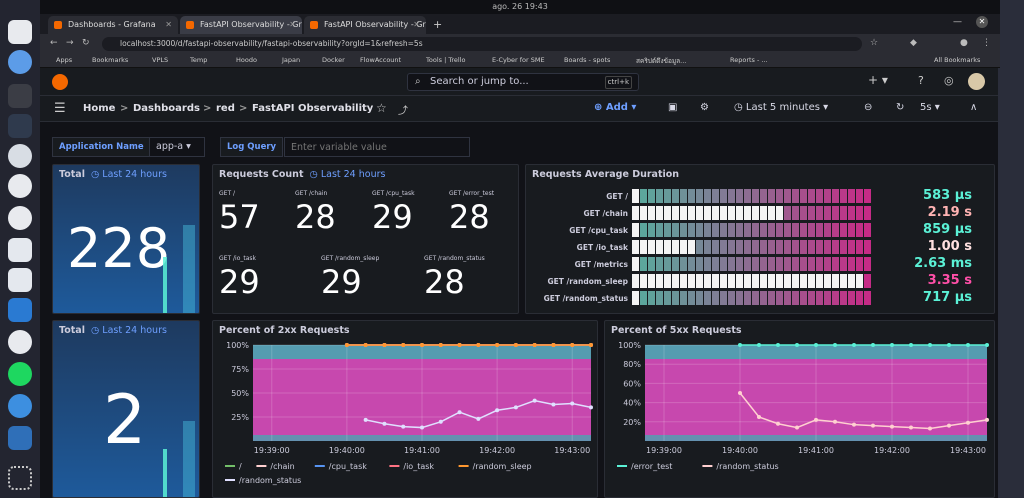  What do you see at coordinates (239, 282) in the screenshot?
I see `request-count: 29` at bounding box center [239, 282].